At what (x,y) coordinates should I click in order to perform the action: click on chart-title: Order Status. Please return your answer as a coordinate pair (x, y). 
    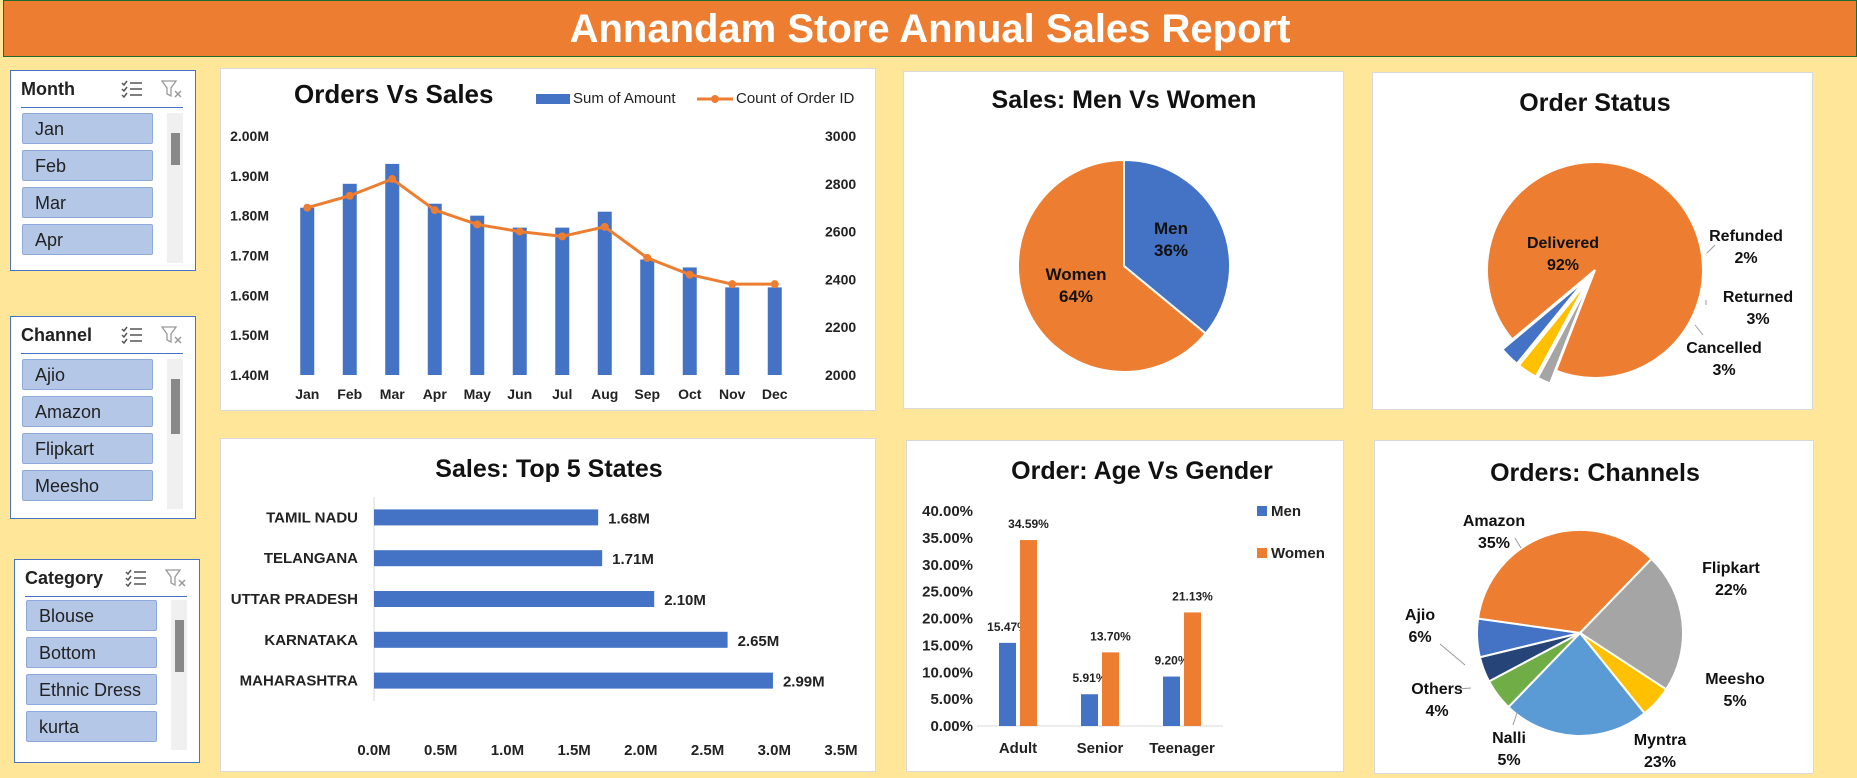
    Looking at the image, I should click on (1594, 103).